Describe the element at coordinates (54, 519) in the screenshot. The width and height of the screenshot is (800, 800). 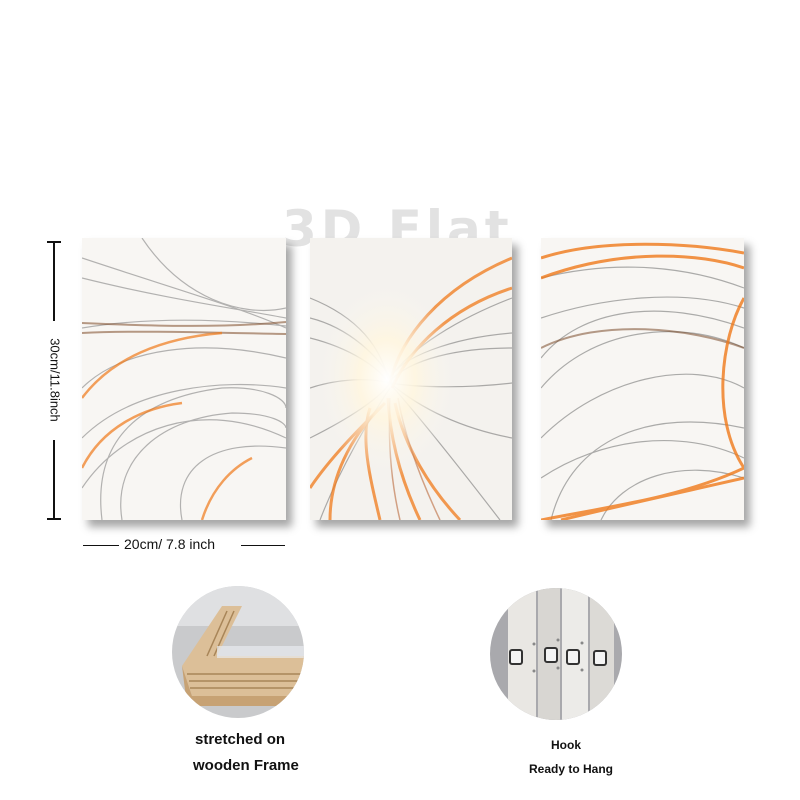
I see `height-dimension-bottom-tick` at that location.